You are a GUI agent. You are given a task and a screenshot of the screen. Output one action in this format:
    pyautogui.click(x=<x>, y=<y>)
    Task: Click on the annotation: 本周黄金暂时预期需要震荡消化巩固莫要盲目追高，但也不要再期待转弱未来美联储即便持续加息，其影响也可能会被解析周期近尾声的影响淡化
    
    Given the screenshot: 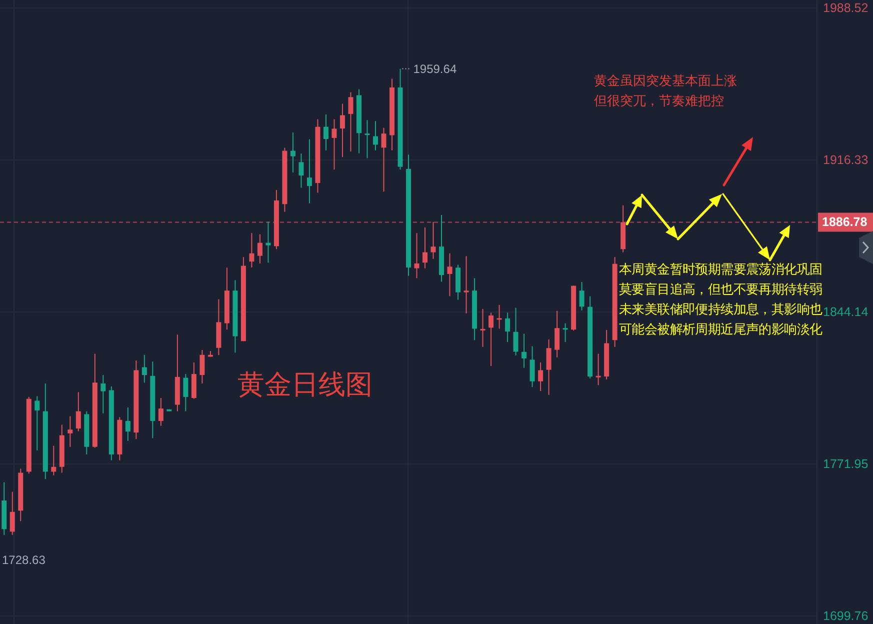 What is the action you would take?
    pyautogui.click(x=720, y=300)
    